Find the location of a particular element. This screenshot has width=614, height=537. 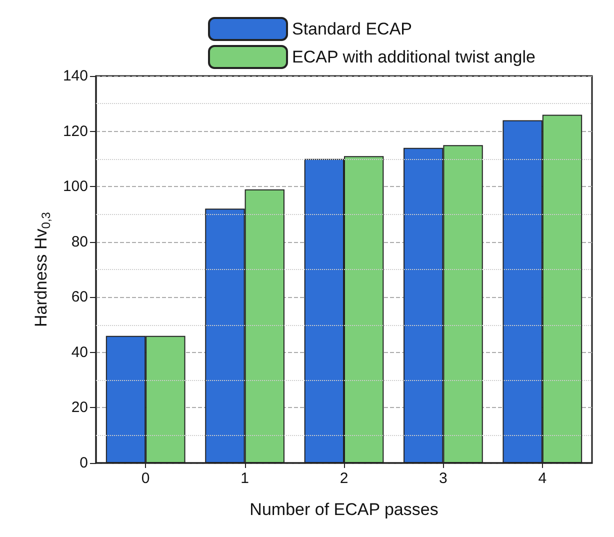

legend-label: Standard ECAP is located at coordinates (352, 29).